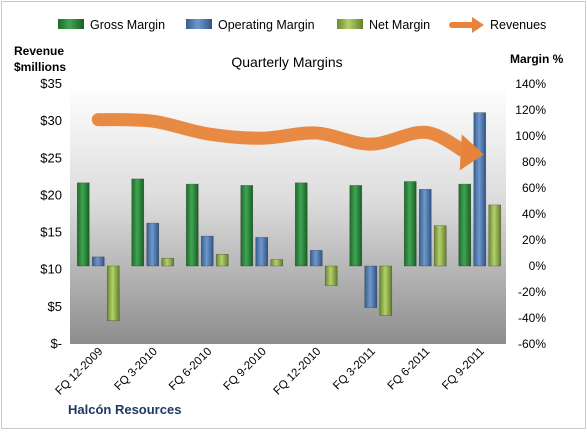 This screenshot has height=435, width=587. Describe the element at coordinates (530, 84) in the screenshot. I see `right-tick-label: 140%` at that location.